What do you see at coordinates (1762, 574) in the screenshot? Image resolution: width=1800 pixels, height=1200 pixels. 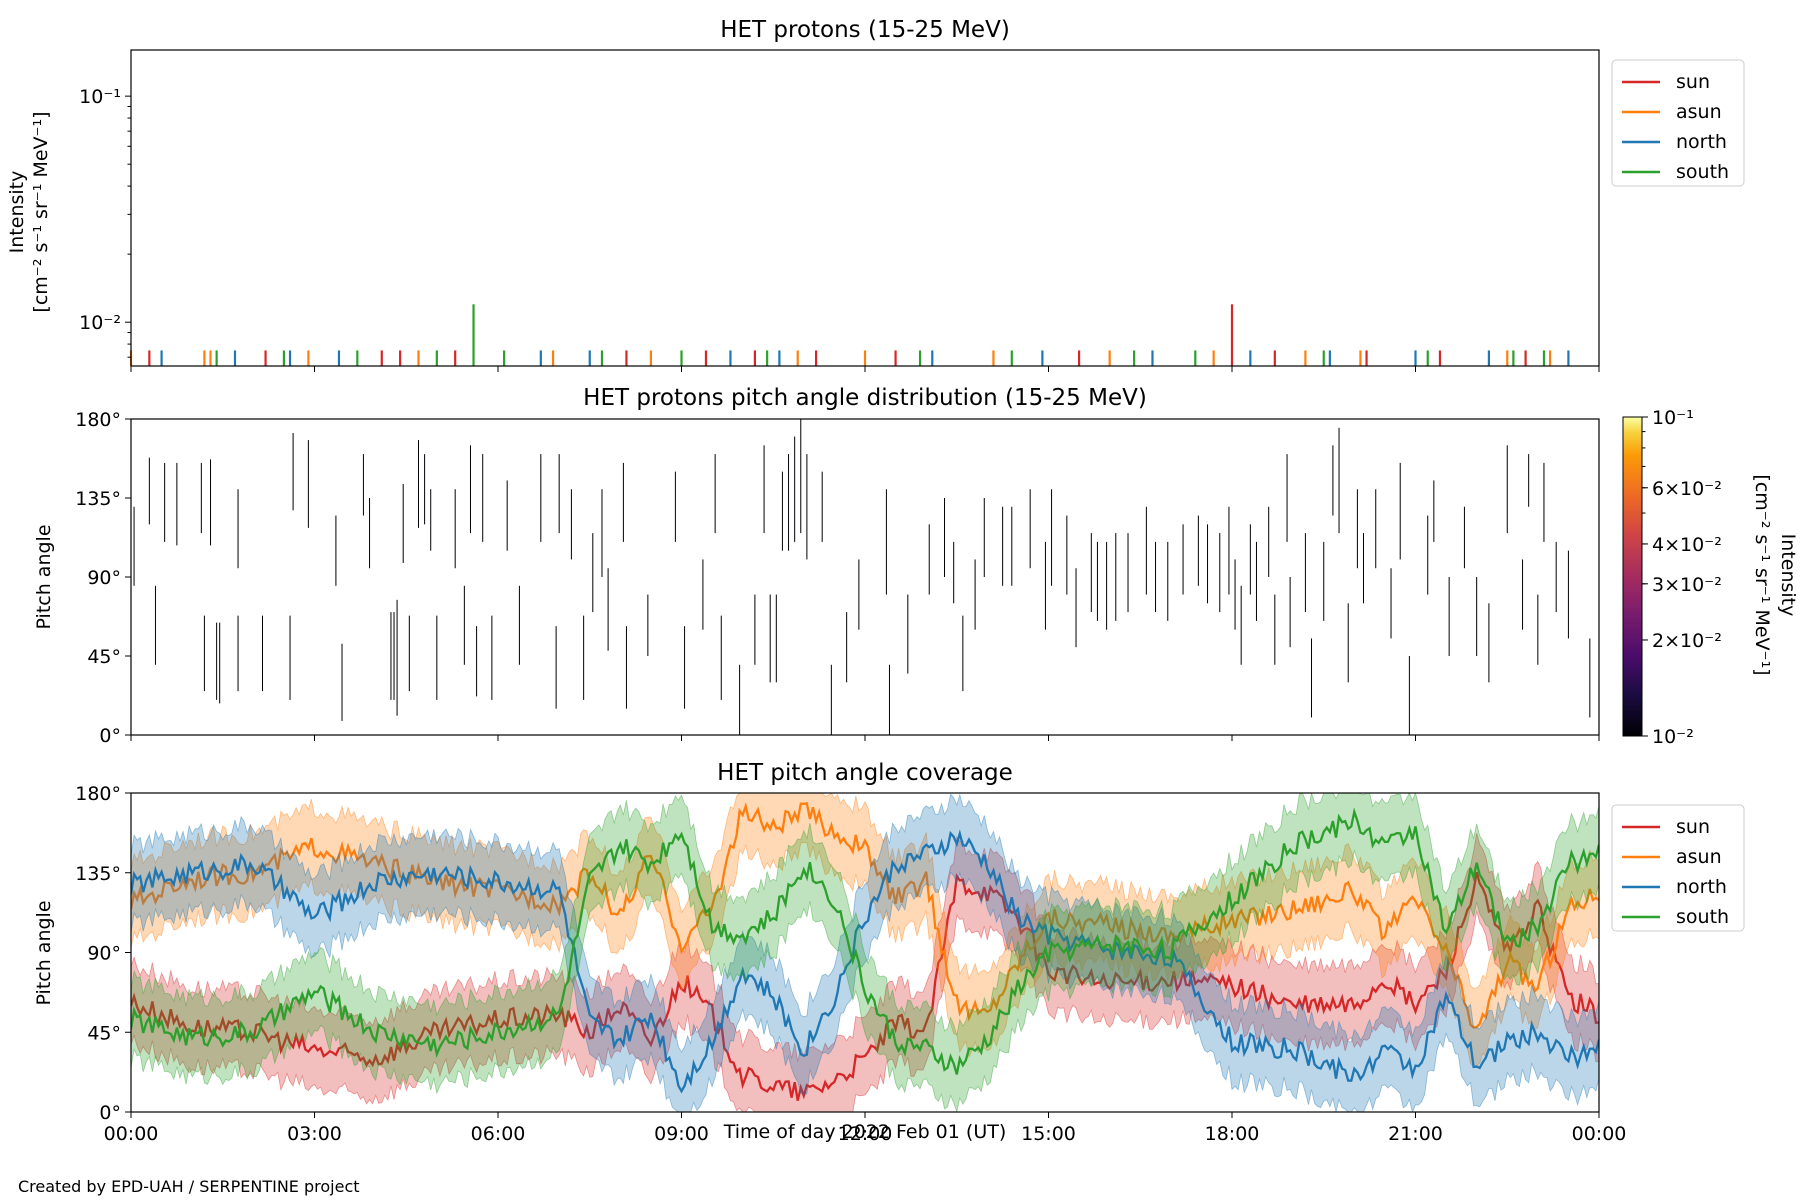 I see `colorbar-label-line2: [cm⁻² s⁻¹ sr⁻¹ MeV⁻¹]` at bounding box center [1762, 574].